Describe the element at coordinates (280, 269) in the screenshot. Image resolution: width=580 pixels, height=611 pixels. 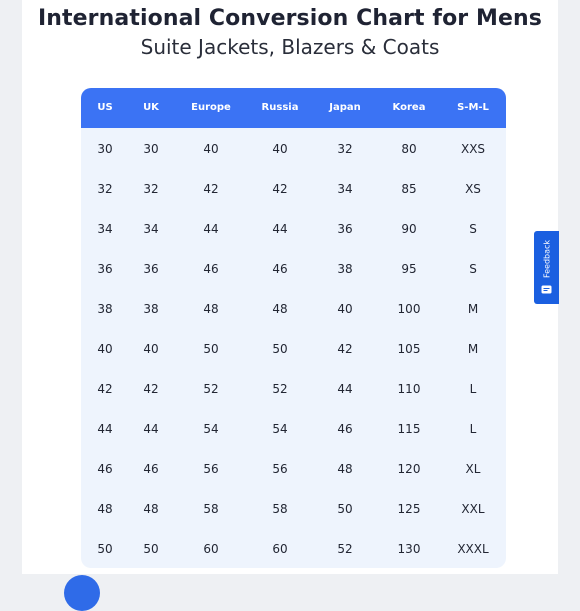
I see `table-cell-russia: 46` at that location.